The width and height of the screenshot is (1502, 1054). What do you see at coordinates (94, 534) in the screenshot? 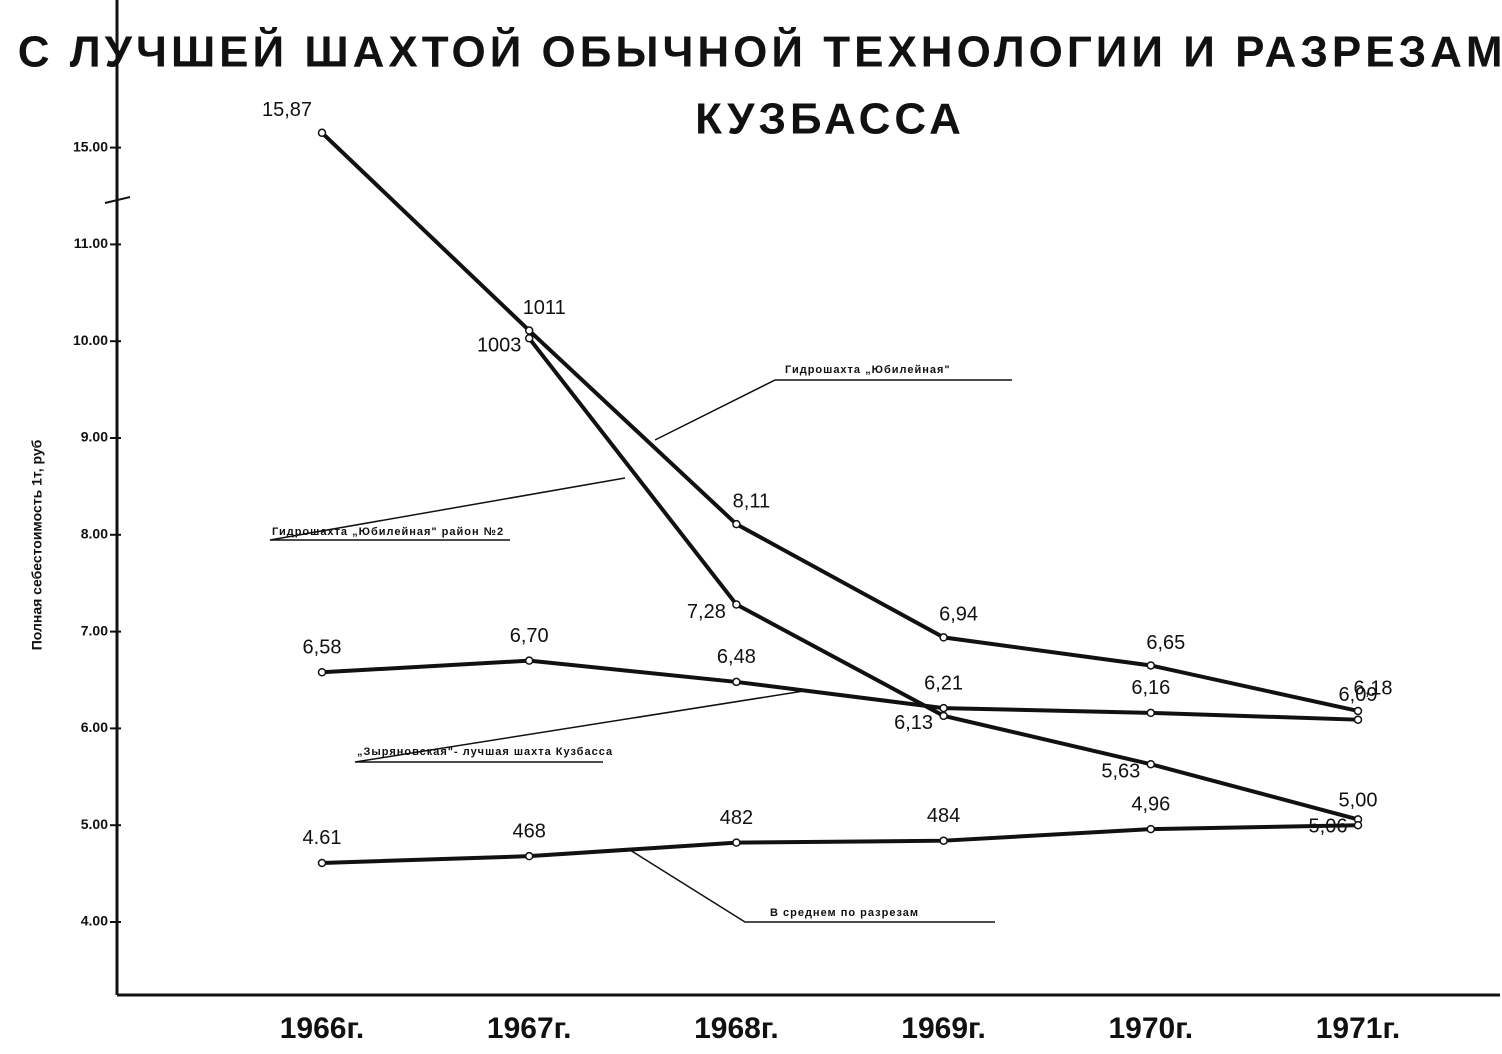
I see `y-tick-label: 8.00` at bounding box center [94, 534].